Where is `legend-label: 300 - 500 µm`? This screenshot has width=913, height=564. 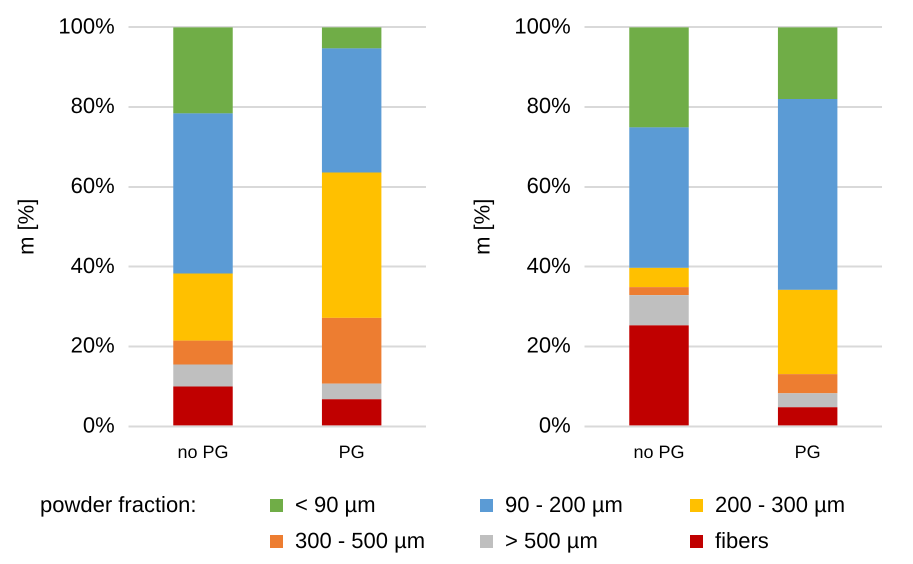
legend-label: 300 - 500 µm is located at coordinates (360, 541).